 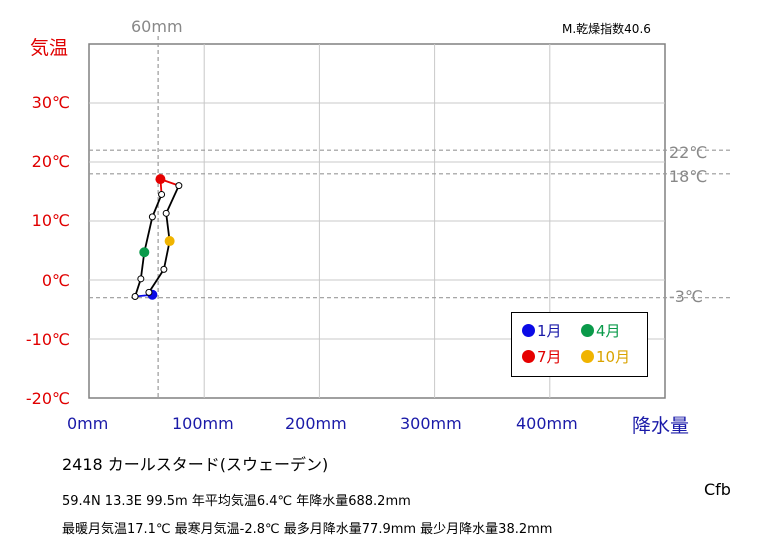 I want to click on dryness-index-label: M.乾燥指数40.6, so click(x=606, y=29).